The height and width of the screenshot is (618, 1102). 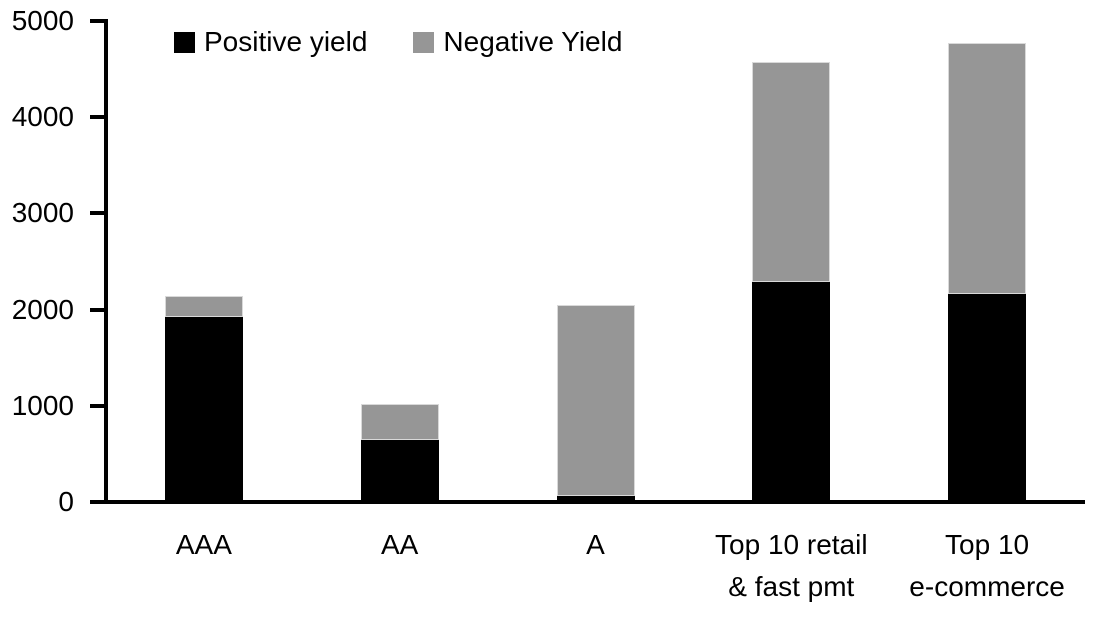 I want to click on legend-label: Negative Yield, so click(x=533, y=41).